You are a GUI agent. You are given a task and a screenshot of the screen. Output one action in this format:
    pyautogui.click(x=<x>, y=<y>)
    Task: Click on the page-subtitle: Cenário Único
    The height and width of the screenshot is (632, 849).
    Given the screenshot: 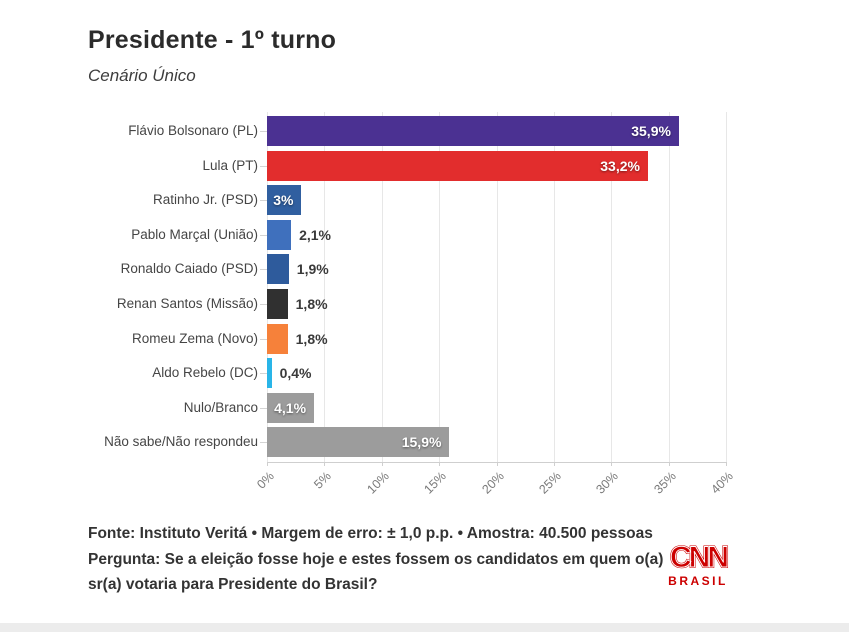 What is the action you would take?
    pyautogui.click(x=142, y=75)
    